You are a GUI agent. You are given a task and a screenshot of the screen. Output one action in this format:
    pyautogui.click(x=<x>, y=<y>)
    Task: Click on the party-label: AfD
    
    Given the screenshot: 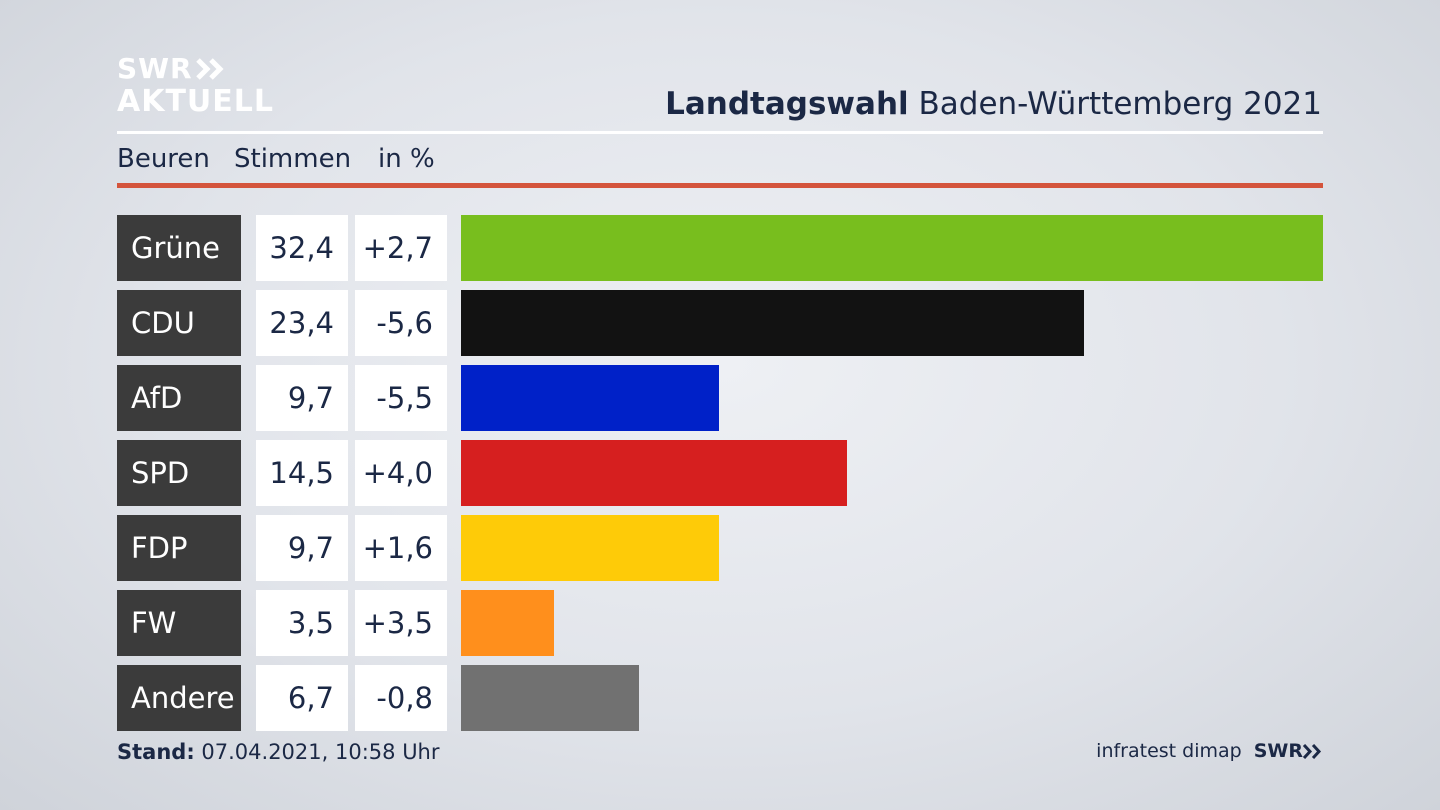 What is the action you would take?
    pyautogui.click(x=179, y=398)
    